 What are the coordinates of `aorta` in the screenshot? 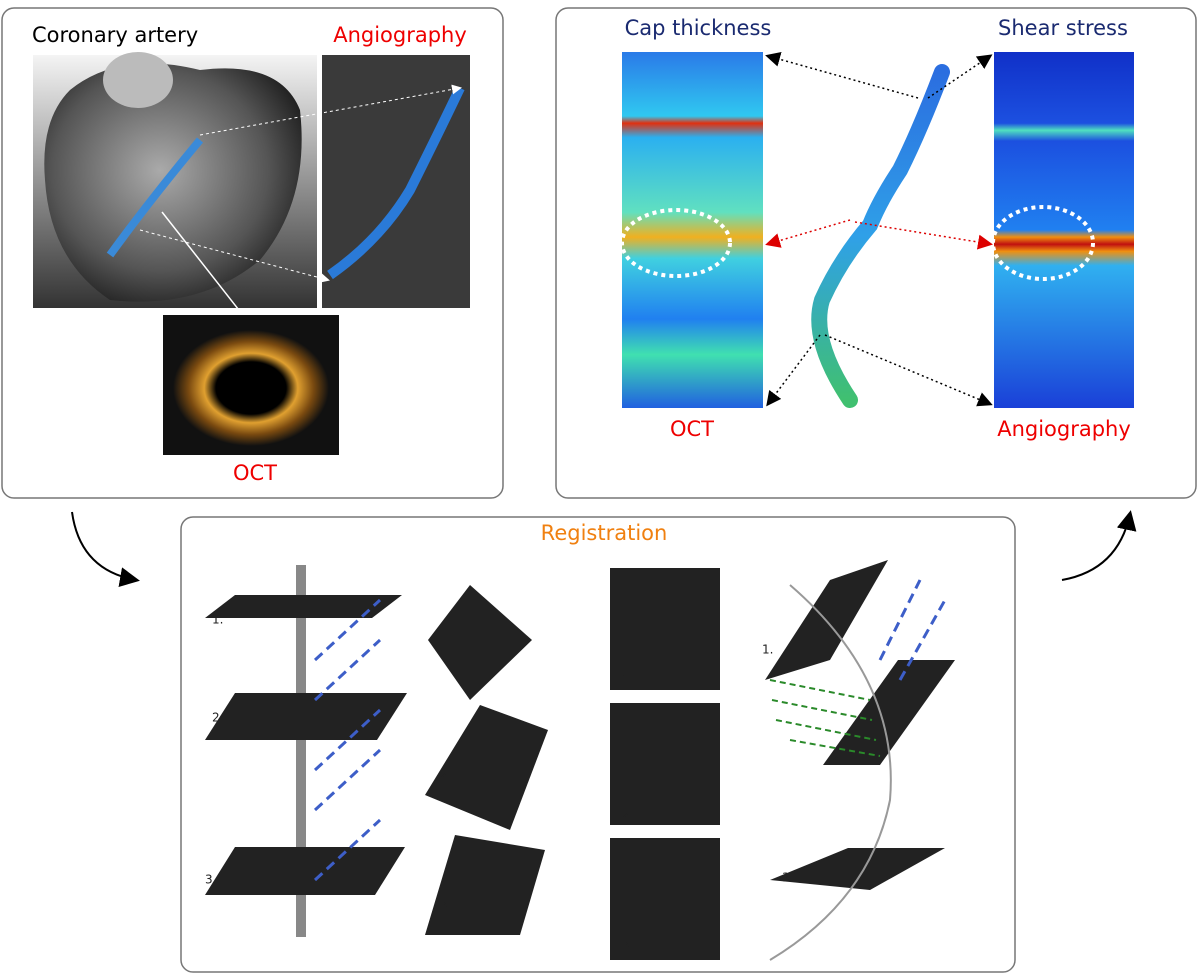 It's located at (138, 80).